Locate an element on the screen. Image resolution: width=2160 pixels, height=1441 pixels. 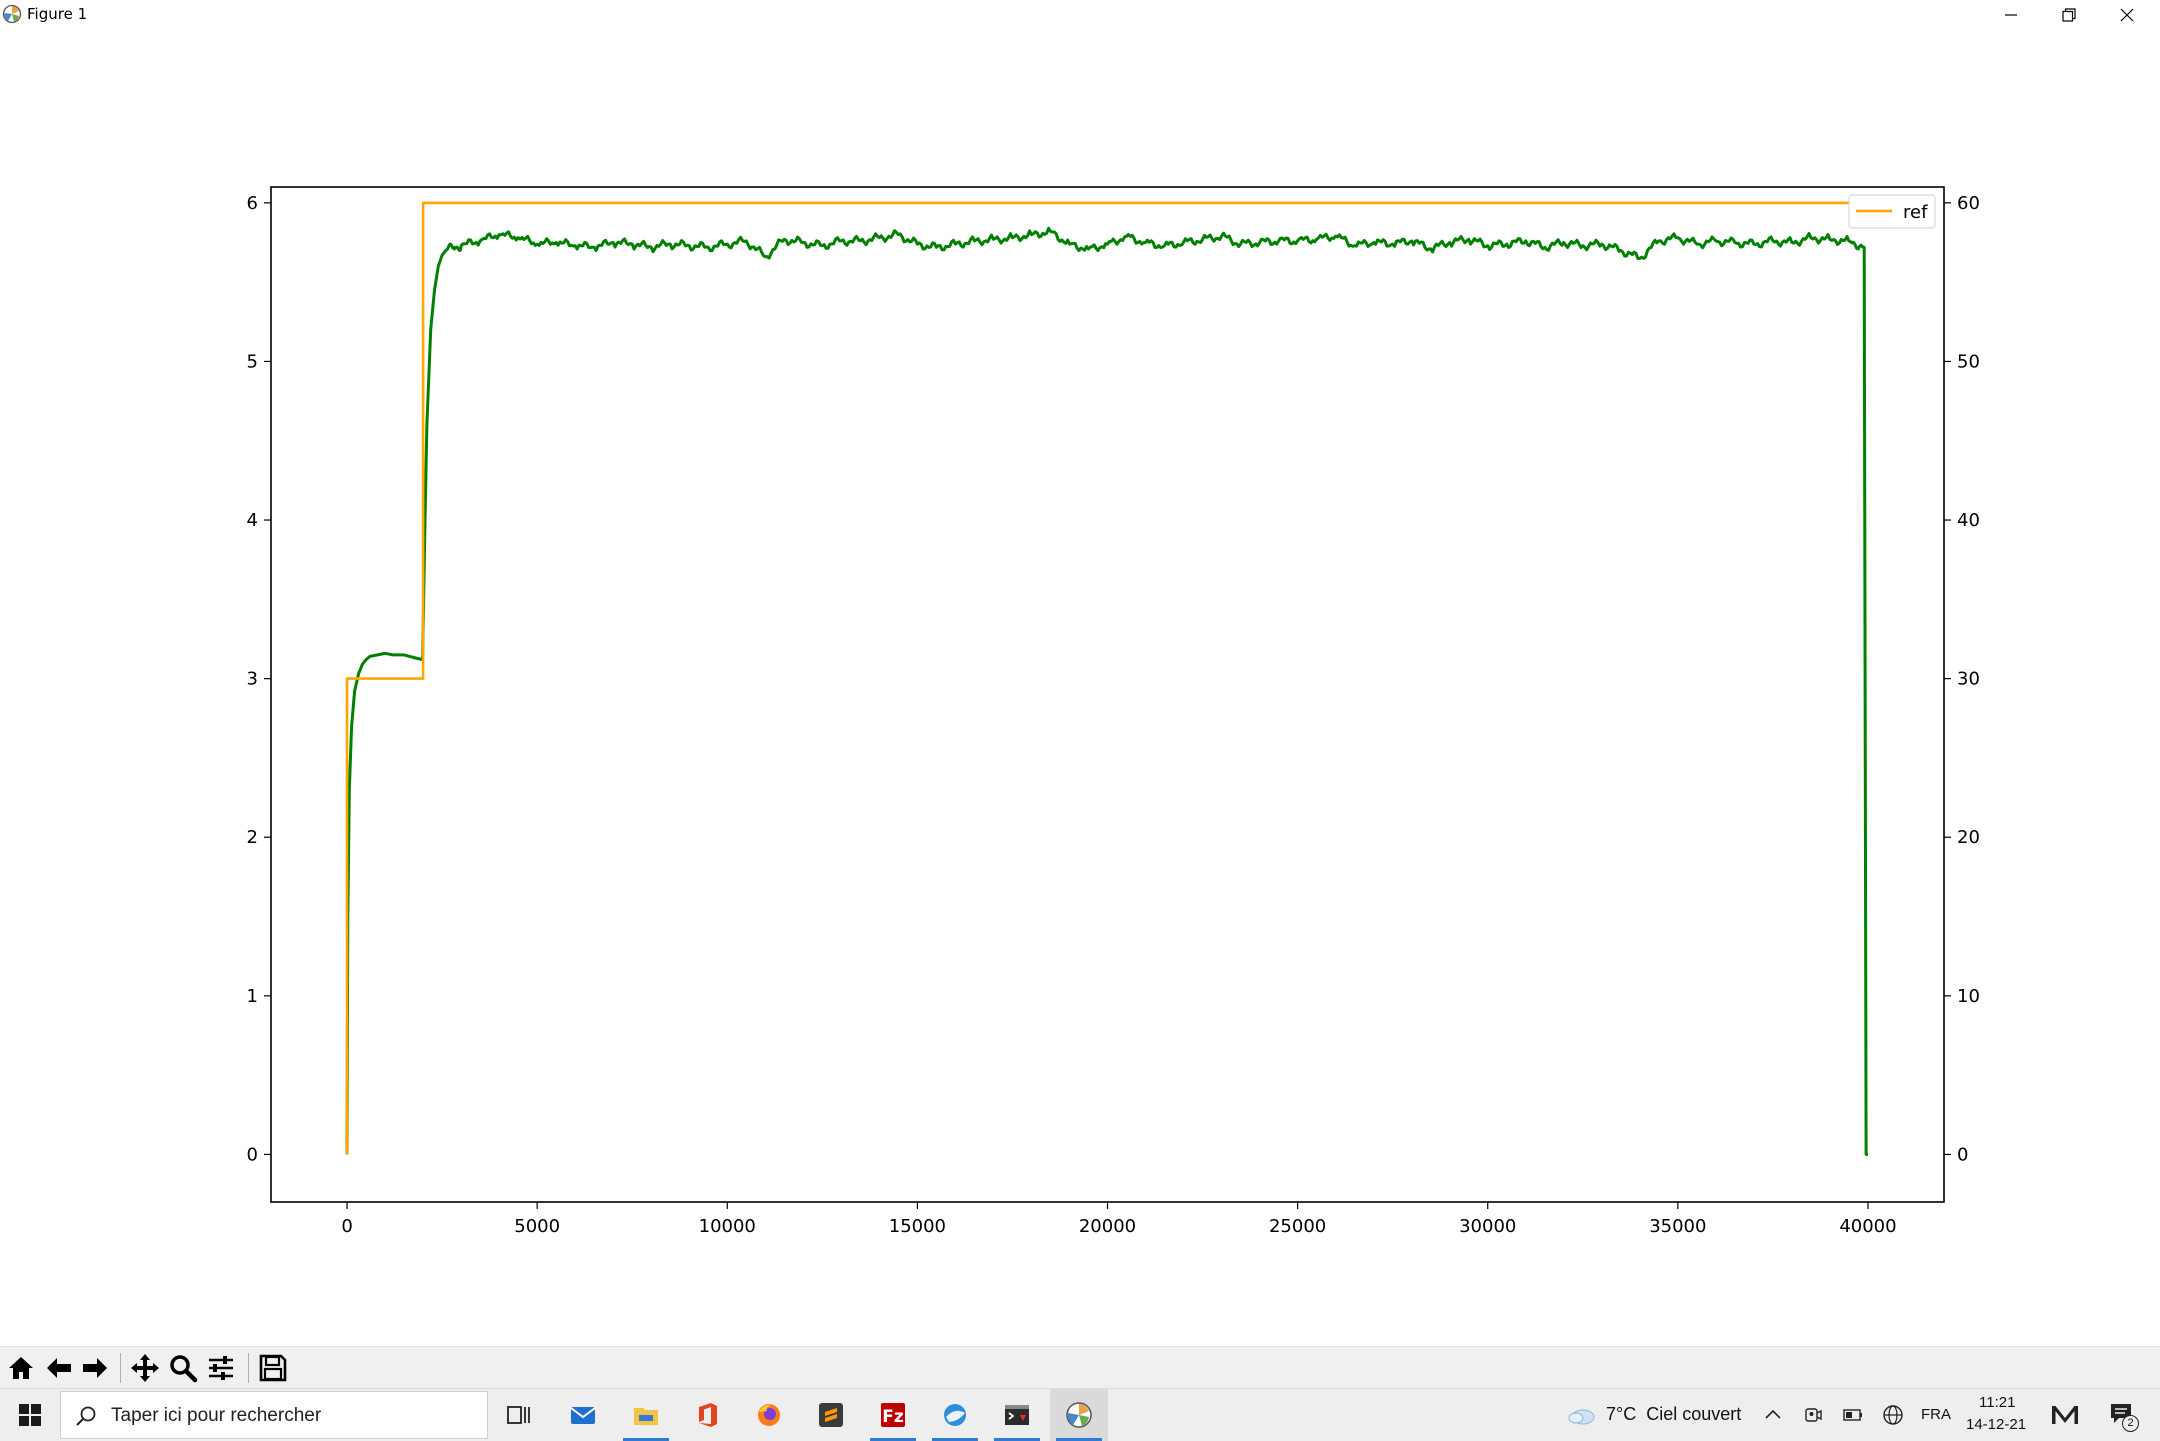
save-button is located at coordinates (273, 1368).